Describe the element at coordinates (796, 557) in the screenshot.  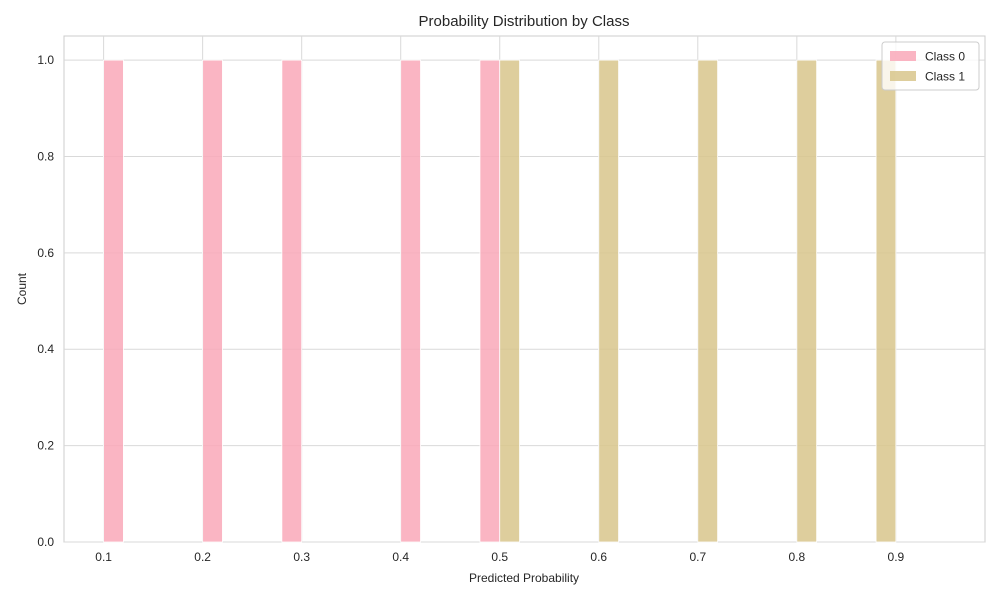
I see `x-tick-label: 0.8` at that location.